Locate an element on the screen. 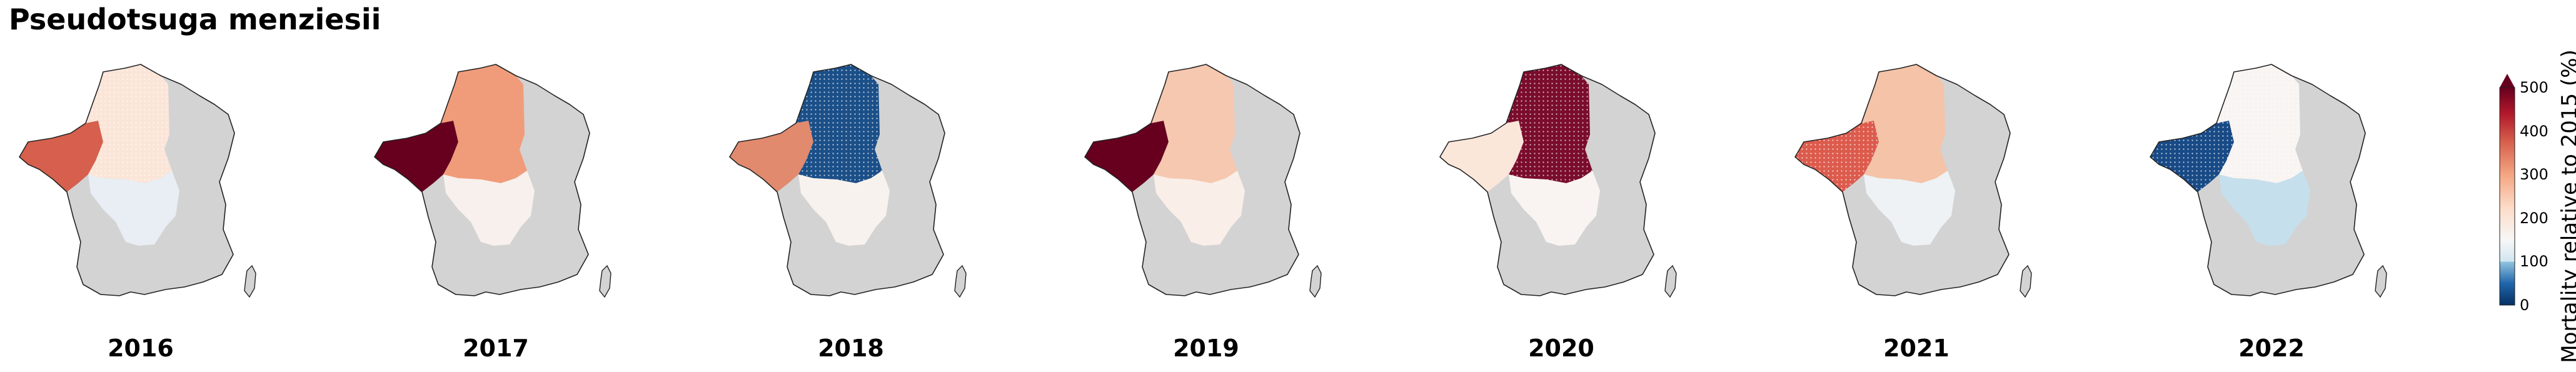 The height and width of the screenshot is (372, 2576). france-map-2018 is located at coordinates (848, 181).